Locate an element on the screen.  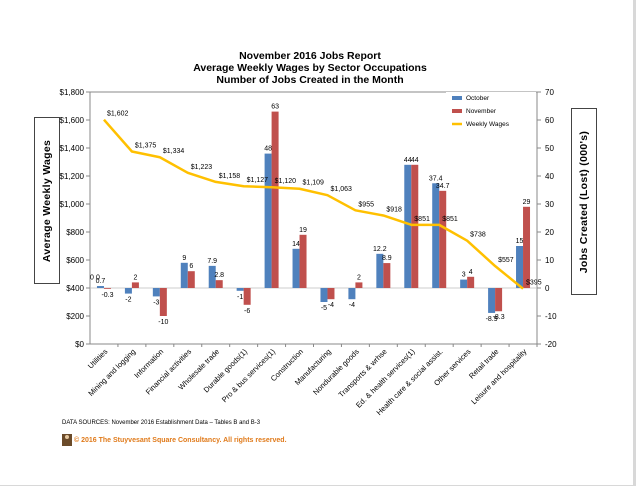
wage-data-label: $1,602 is located at coordinates (118, 114).